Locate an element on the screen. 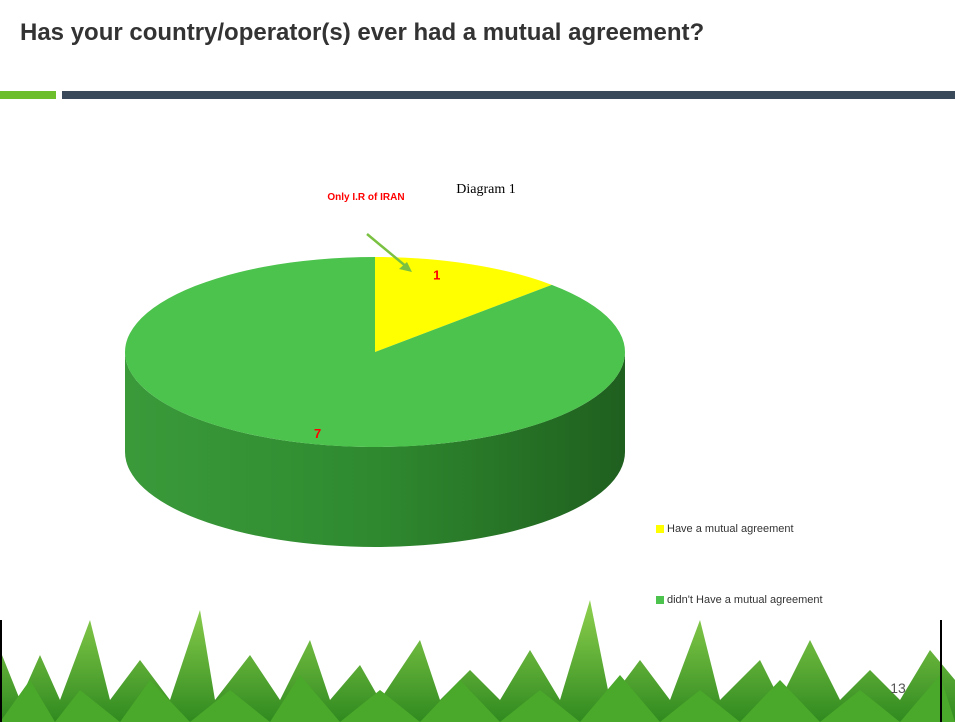 The width and height of the screenshot is (955, 722). accent-bar is located at coordinates (28, 95).